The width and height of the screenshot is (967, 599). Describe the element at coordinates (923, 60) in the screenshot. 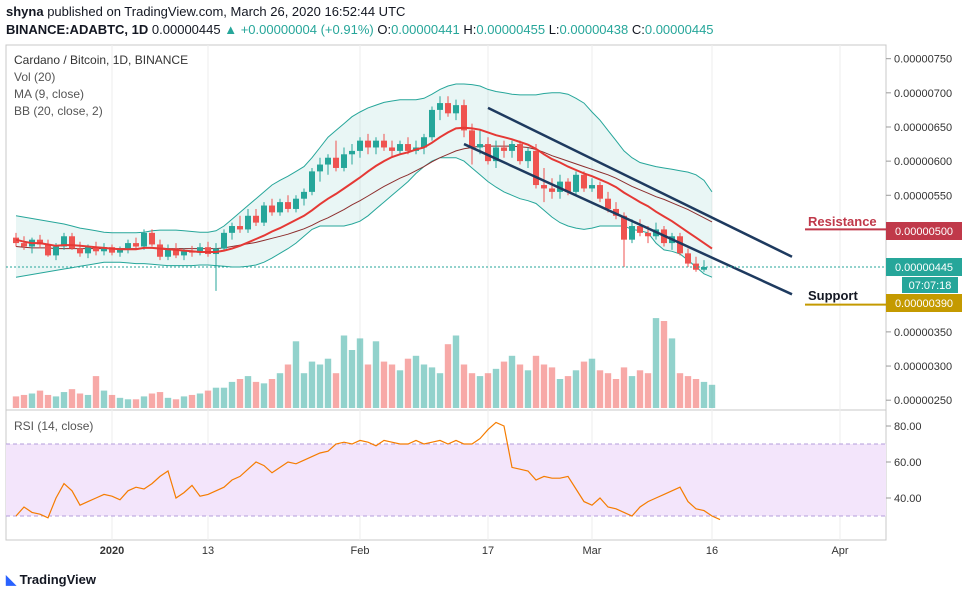

I see `price-tick-label: 0.00000750` at that location.